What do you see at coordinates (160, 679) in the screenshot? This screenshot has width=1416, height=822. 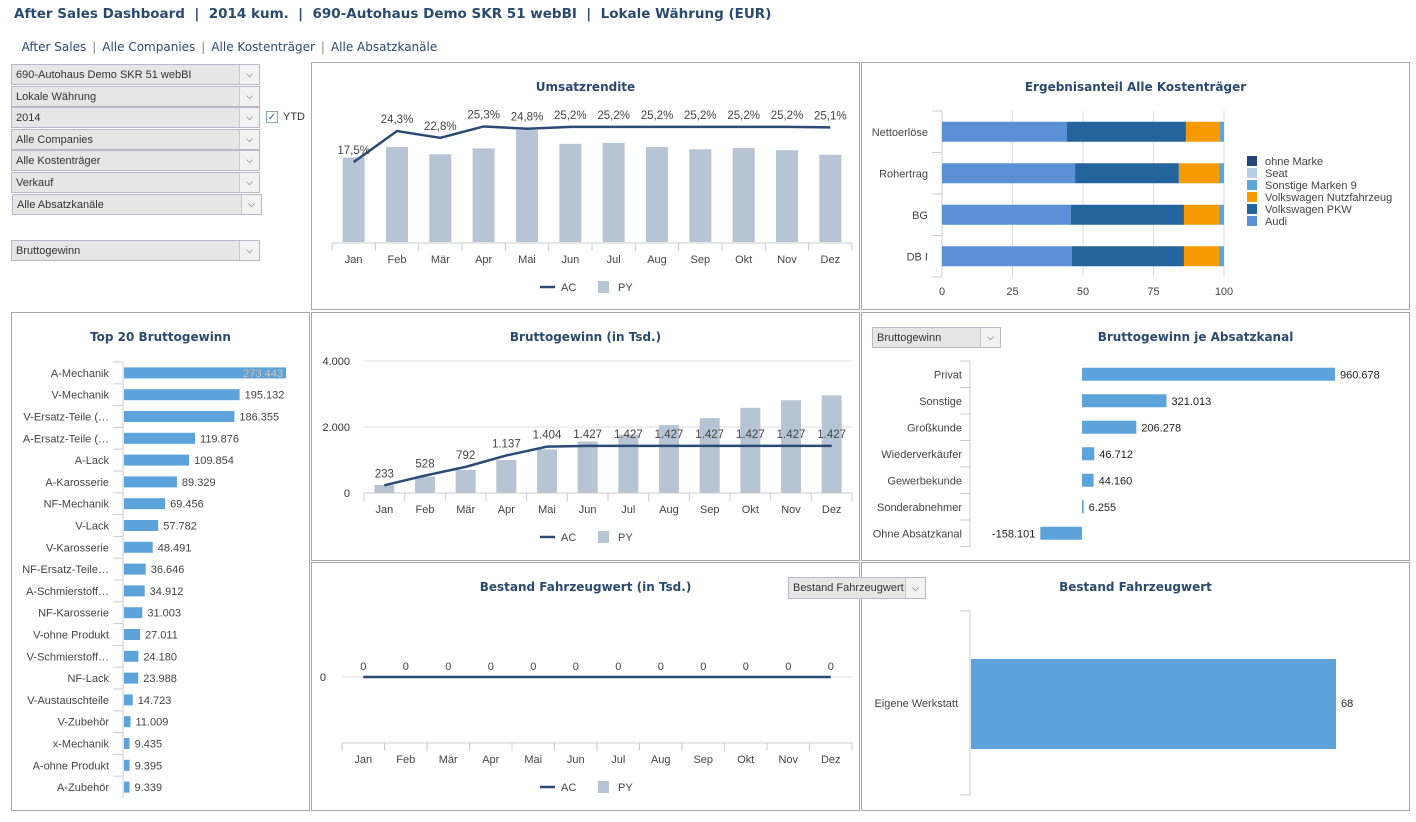 I see `data-label: 23.988` at bounding box center [160, 679].